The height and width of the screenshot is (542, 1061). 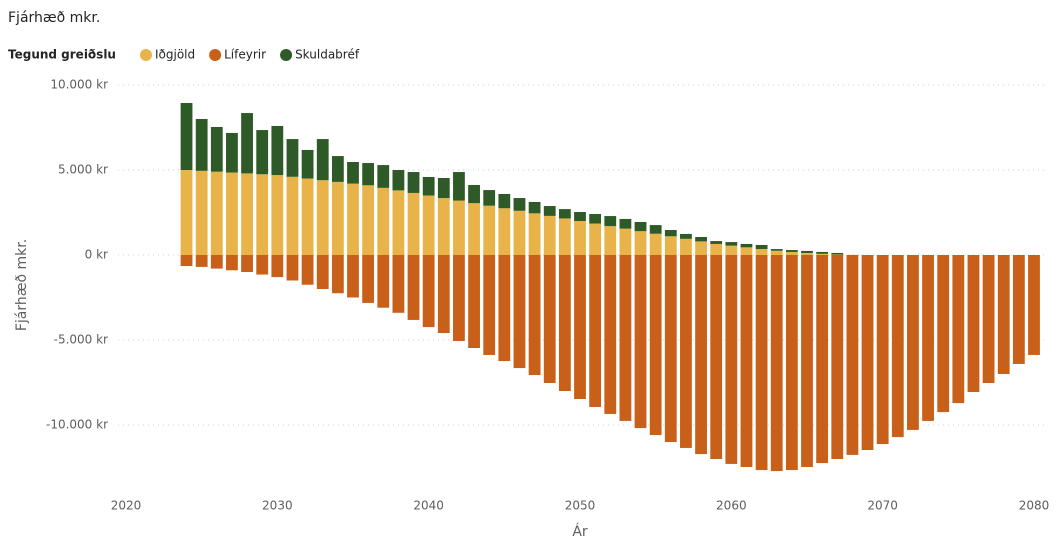 What do you see at coordinates (1034, 506) in the screenshot?
I see `x-tick-label: 2080` at bounding box center [1034, 506].